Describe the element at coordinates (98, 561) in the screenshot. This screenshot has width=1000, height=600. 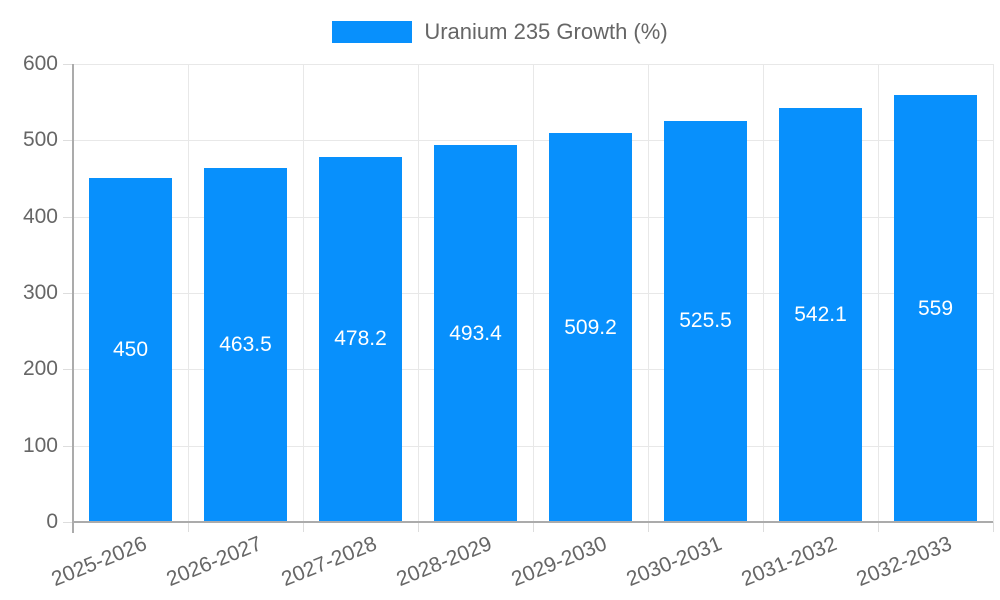
I see `x-axis-category-label: 2025-2026` at that location.